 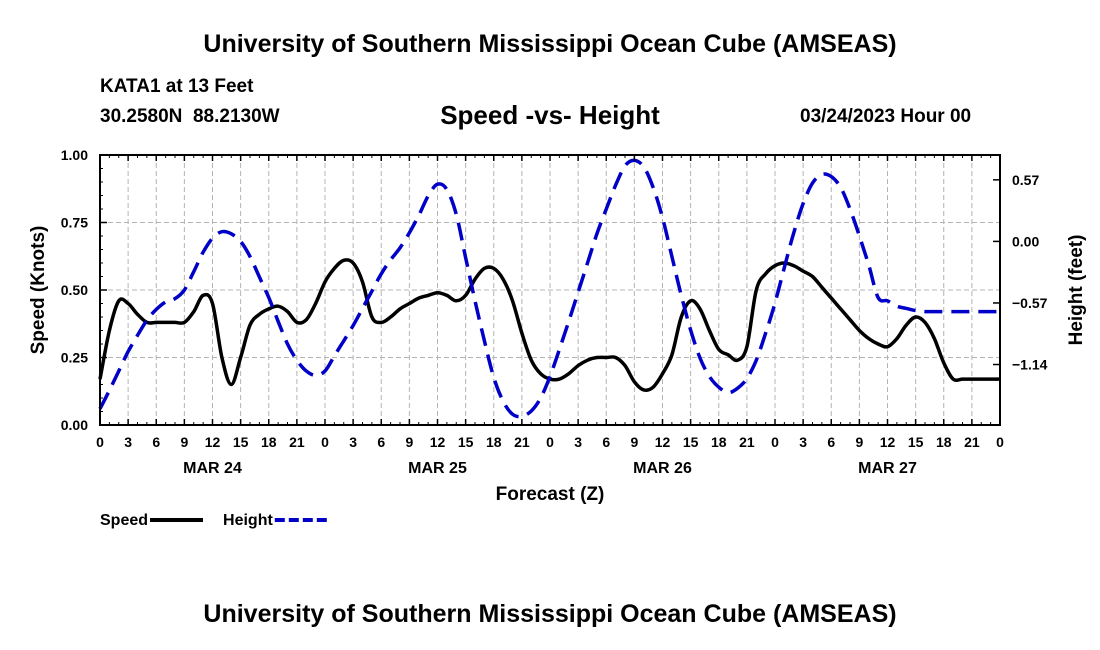 What do you see at coordinates (74, 290) in the screenshot?
I see `y-tick-label: 0.50` at bounding box center [74, 290].